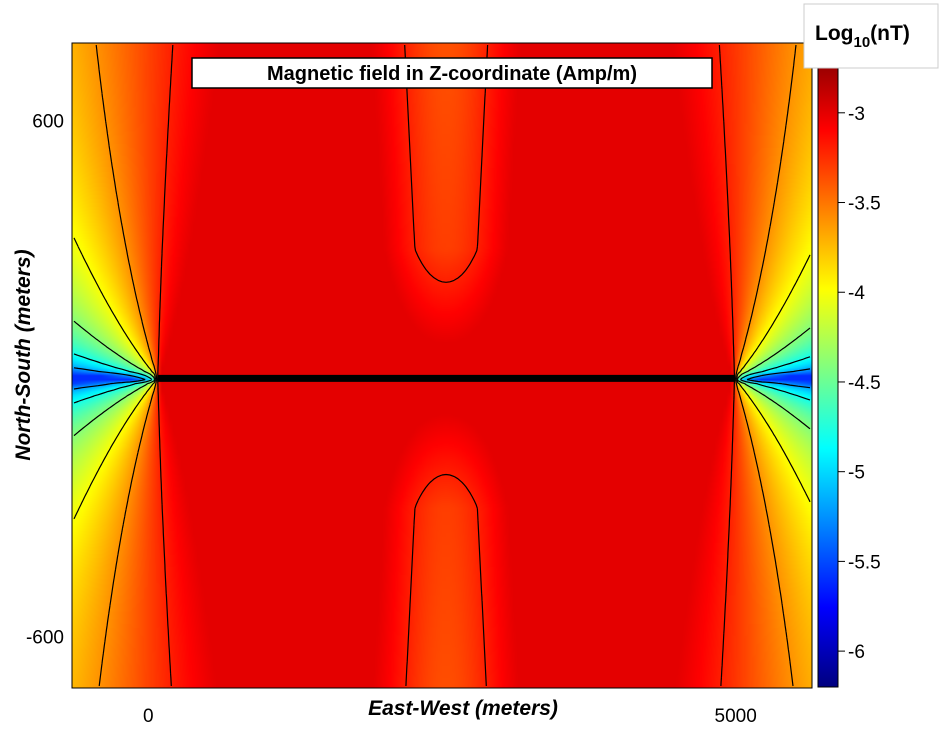  Describe the element at coordinates (890, 33) in the screenshot. I see `colorbar-title-unit: (nT)` at that location.